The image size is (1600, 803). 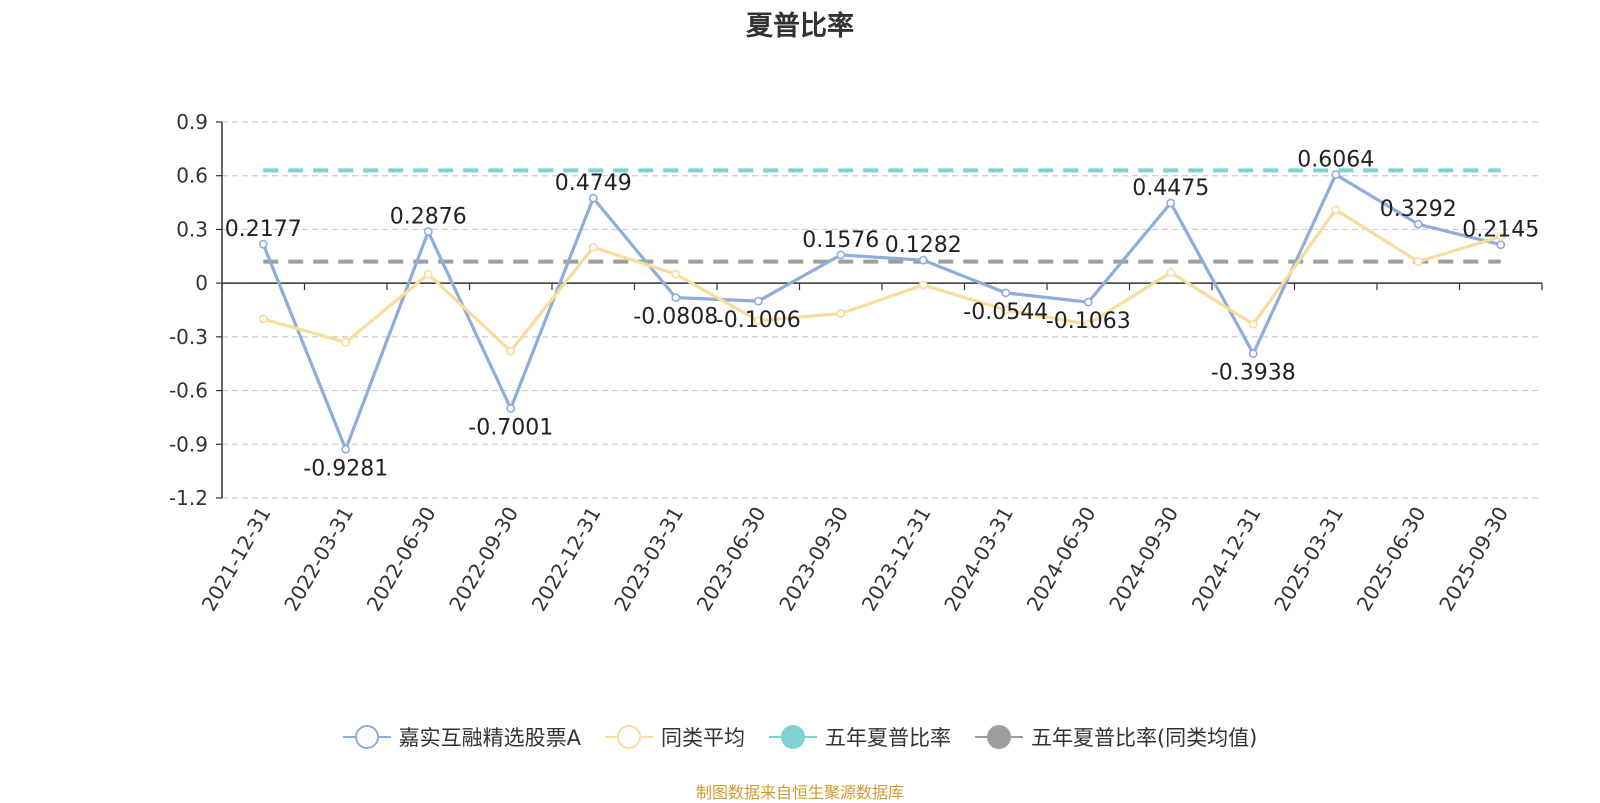 I want to click on legend-label: 嘉实互融精选股票A, so click(x=489, y=738).